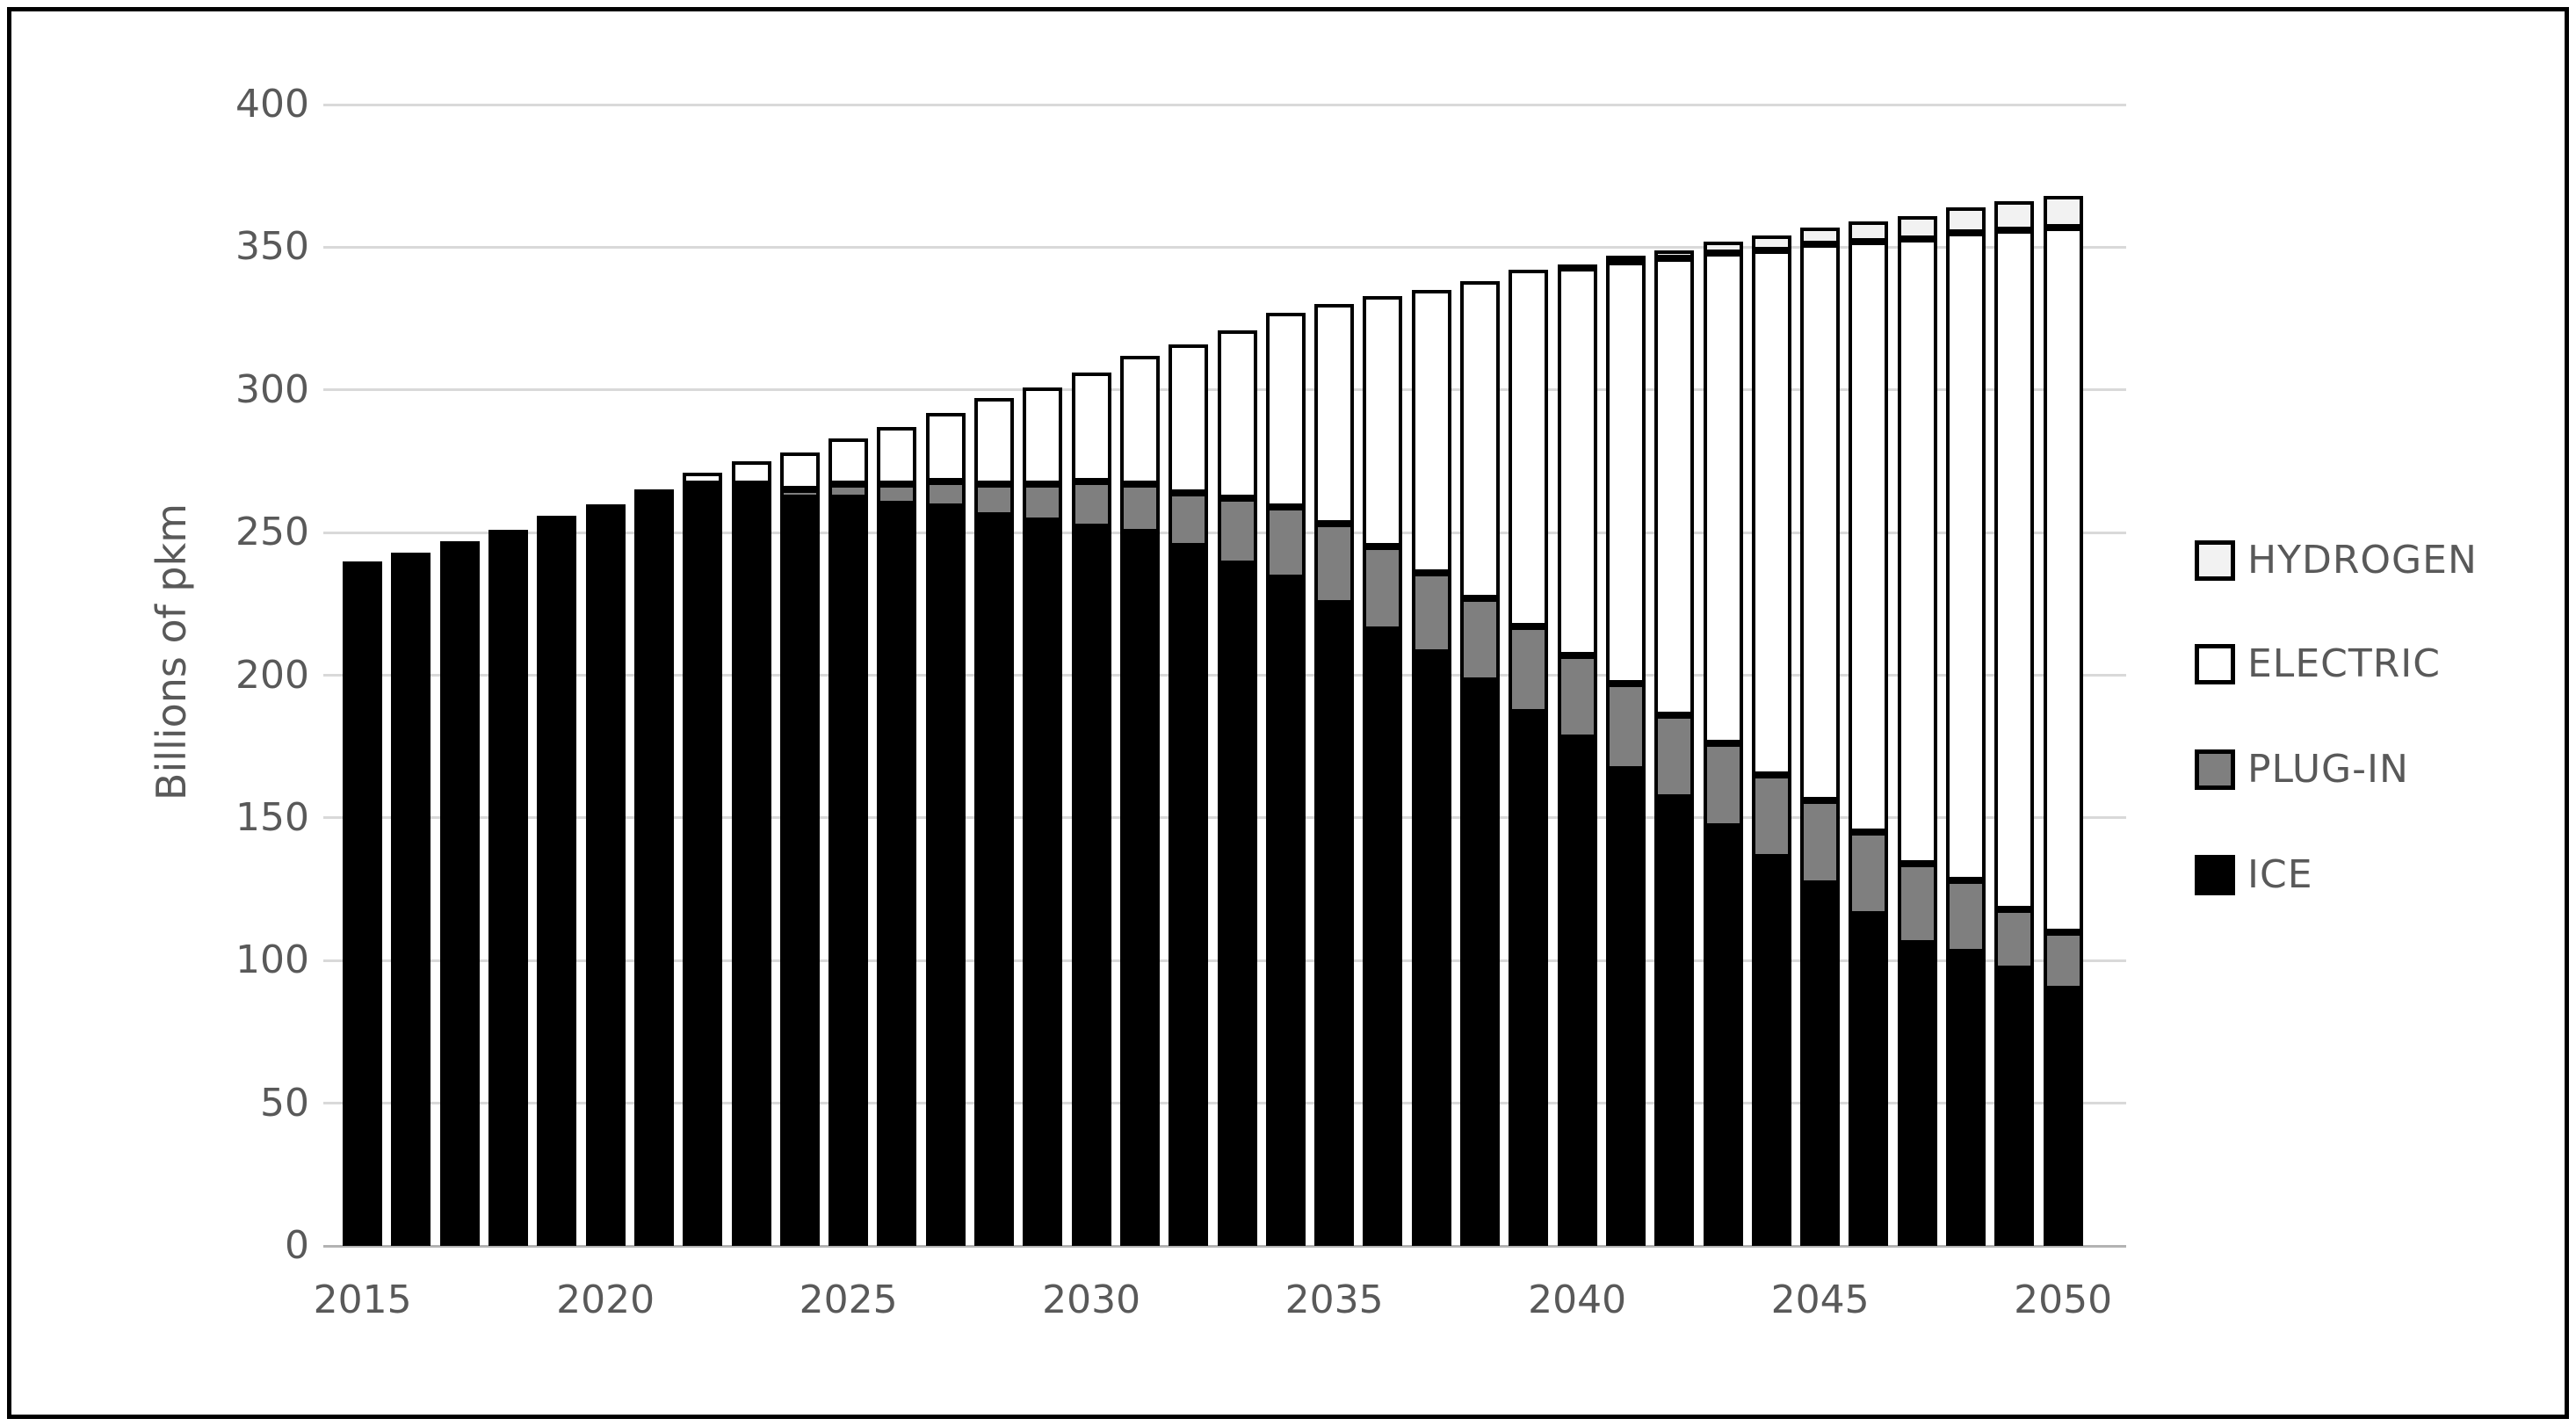 The width and height of the screenshot is (2576, 1426). I want to click on bar-segment-plug-in-2031, so click(1139, 508).